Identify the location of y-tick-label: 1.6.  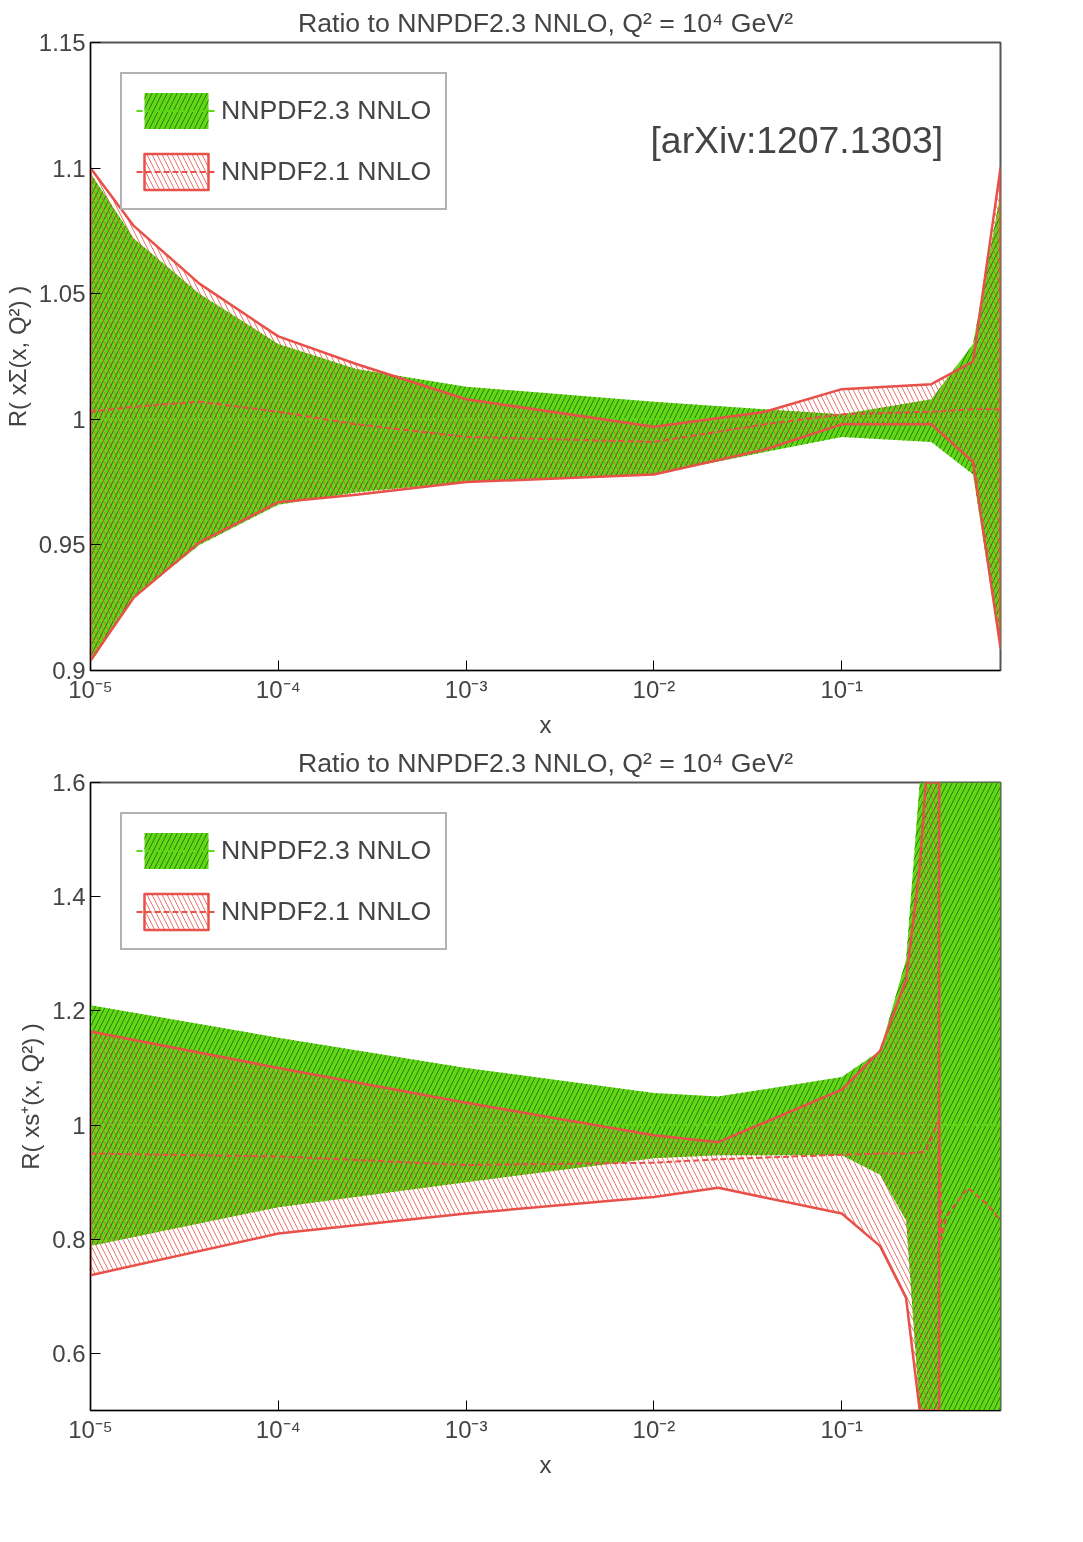
(69, 782).